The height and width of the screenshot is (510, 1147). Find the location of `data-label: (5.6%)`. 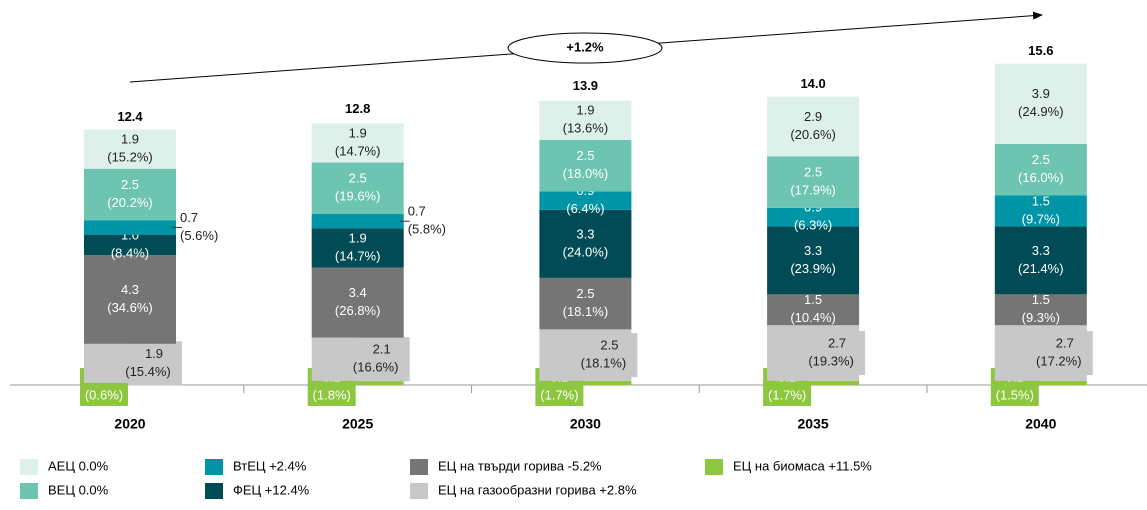

data-label: (5.6%) is located at coordinates (199, 235).